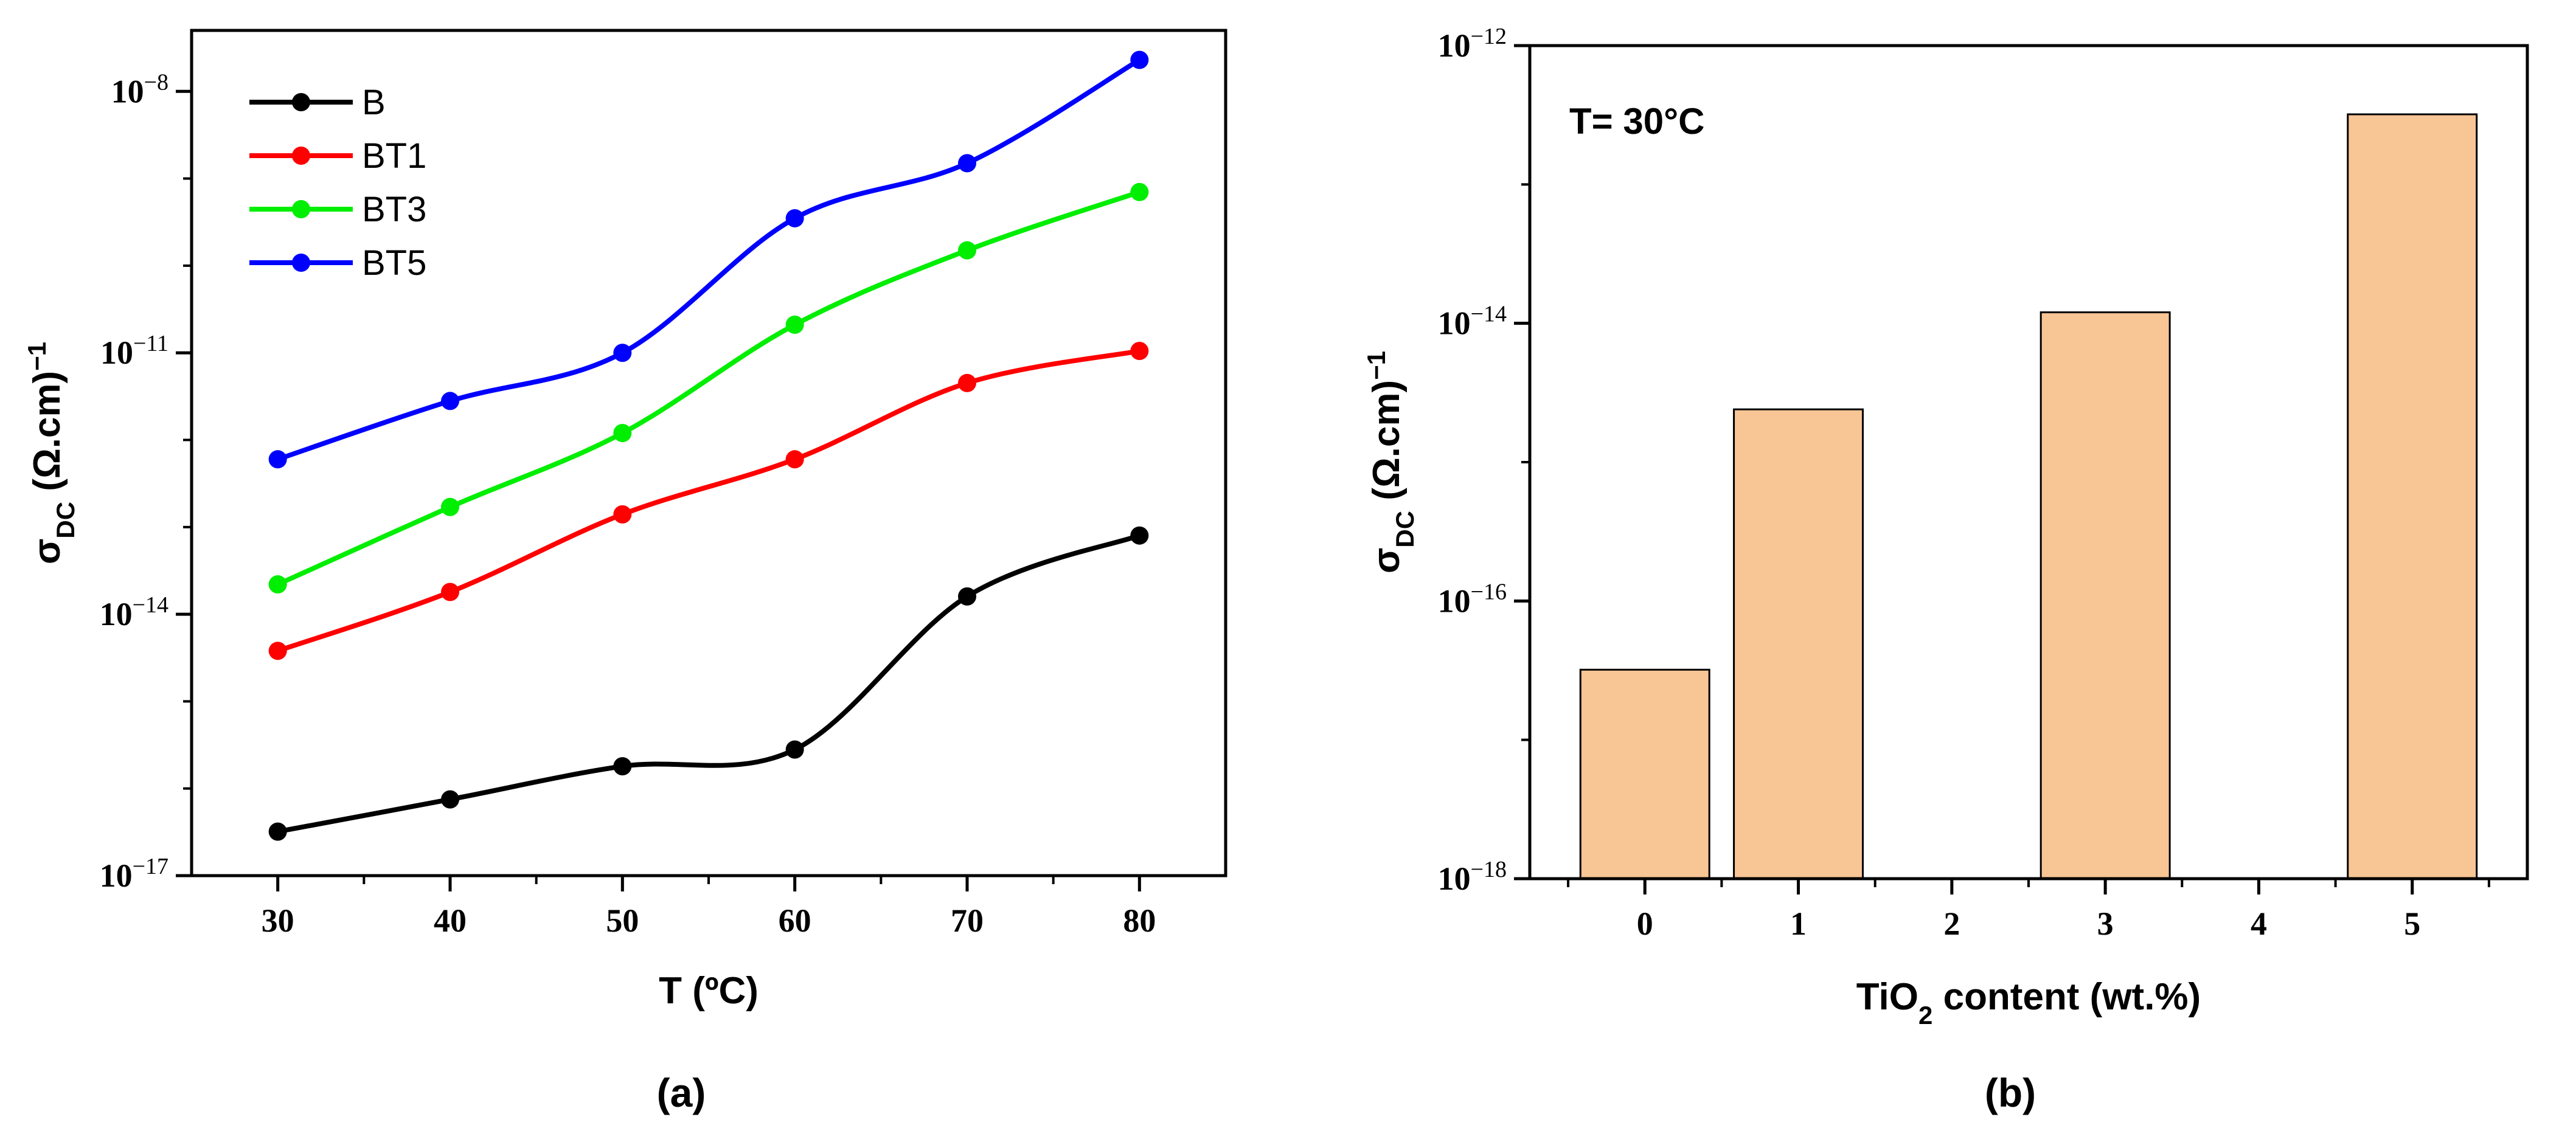 The image size is (2576, 1128). I want to click on panel-b-label: (b), so click(2010, 1092).